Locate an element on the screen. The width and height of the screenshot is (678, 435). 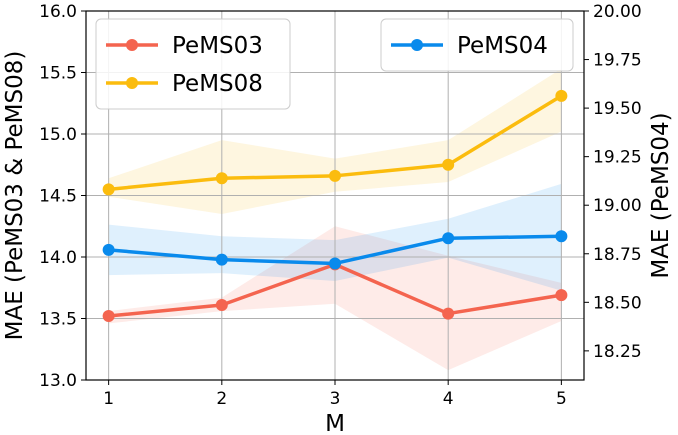
x-tick-label: 5 is located at coordinates (561, 399).